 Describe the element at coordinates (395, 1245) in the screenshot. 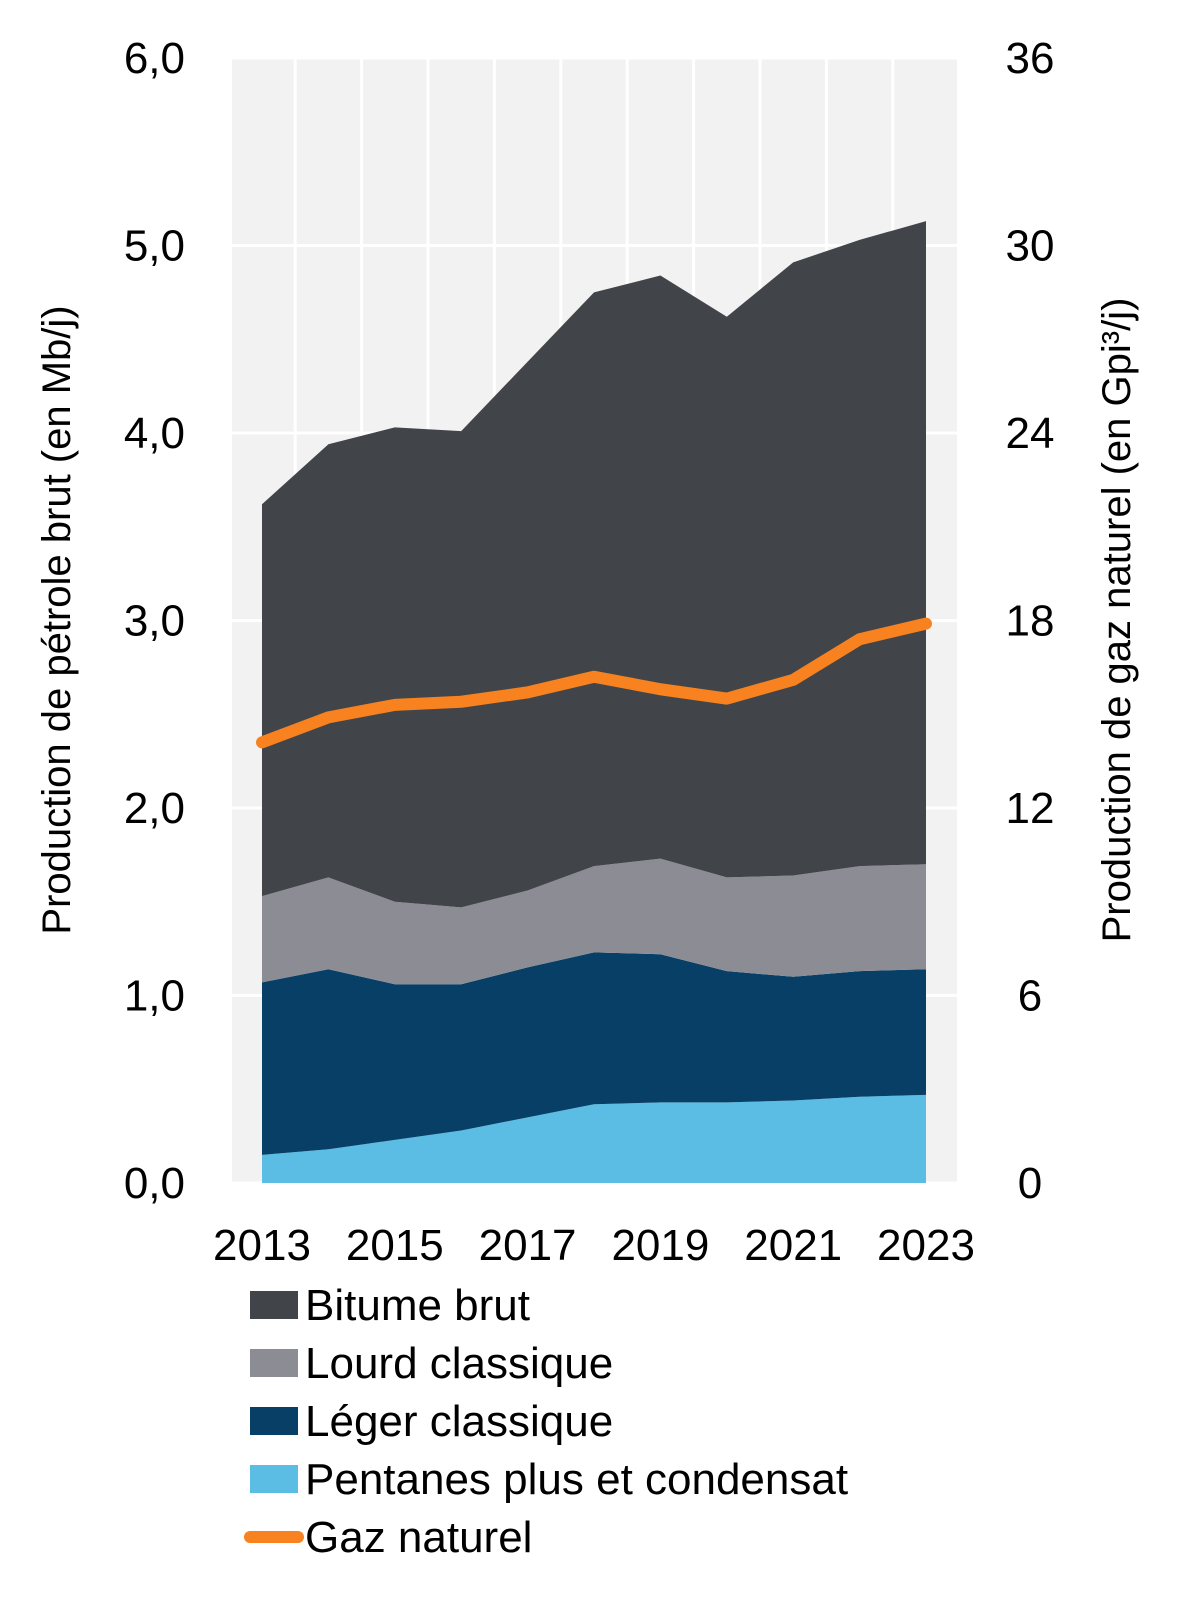

I see `x-tick-label: 2015` at that location.